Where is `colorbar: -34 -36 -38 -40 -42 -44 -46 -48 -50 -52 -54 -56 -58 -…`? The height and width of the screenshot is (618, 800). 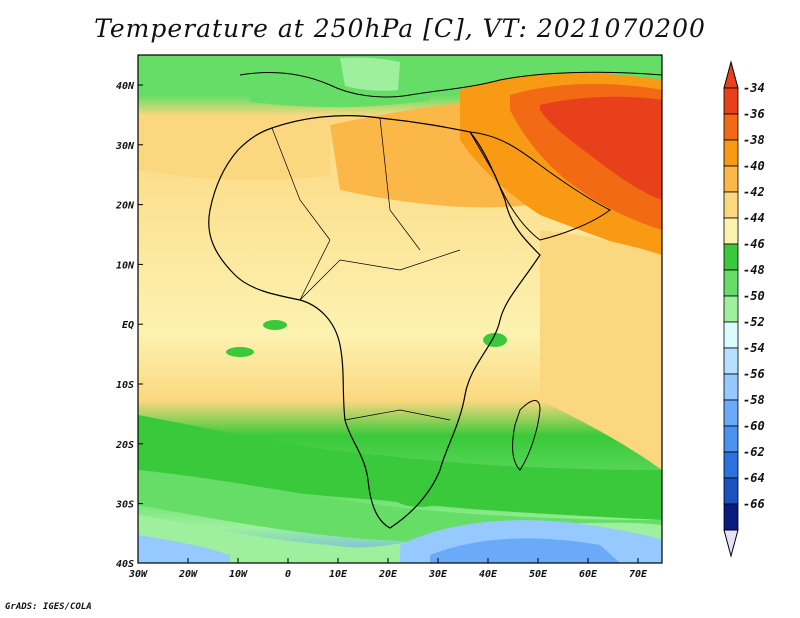 colorbar: -34 -36 -38 -40 -42 -44 -46 -48 -50 -52 -54 -56 -58 -… is located at coordinates (744, 309).